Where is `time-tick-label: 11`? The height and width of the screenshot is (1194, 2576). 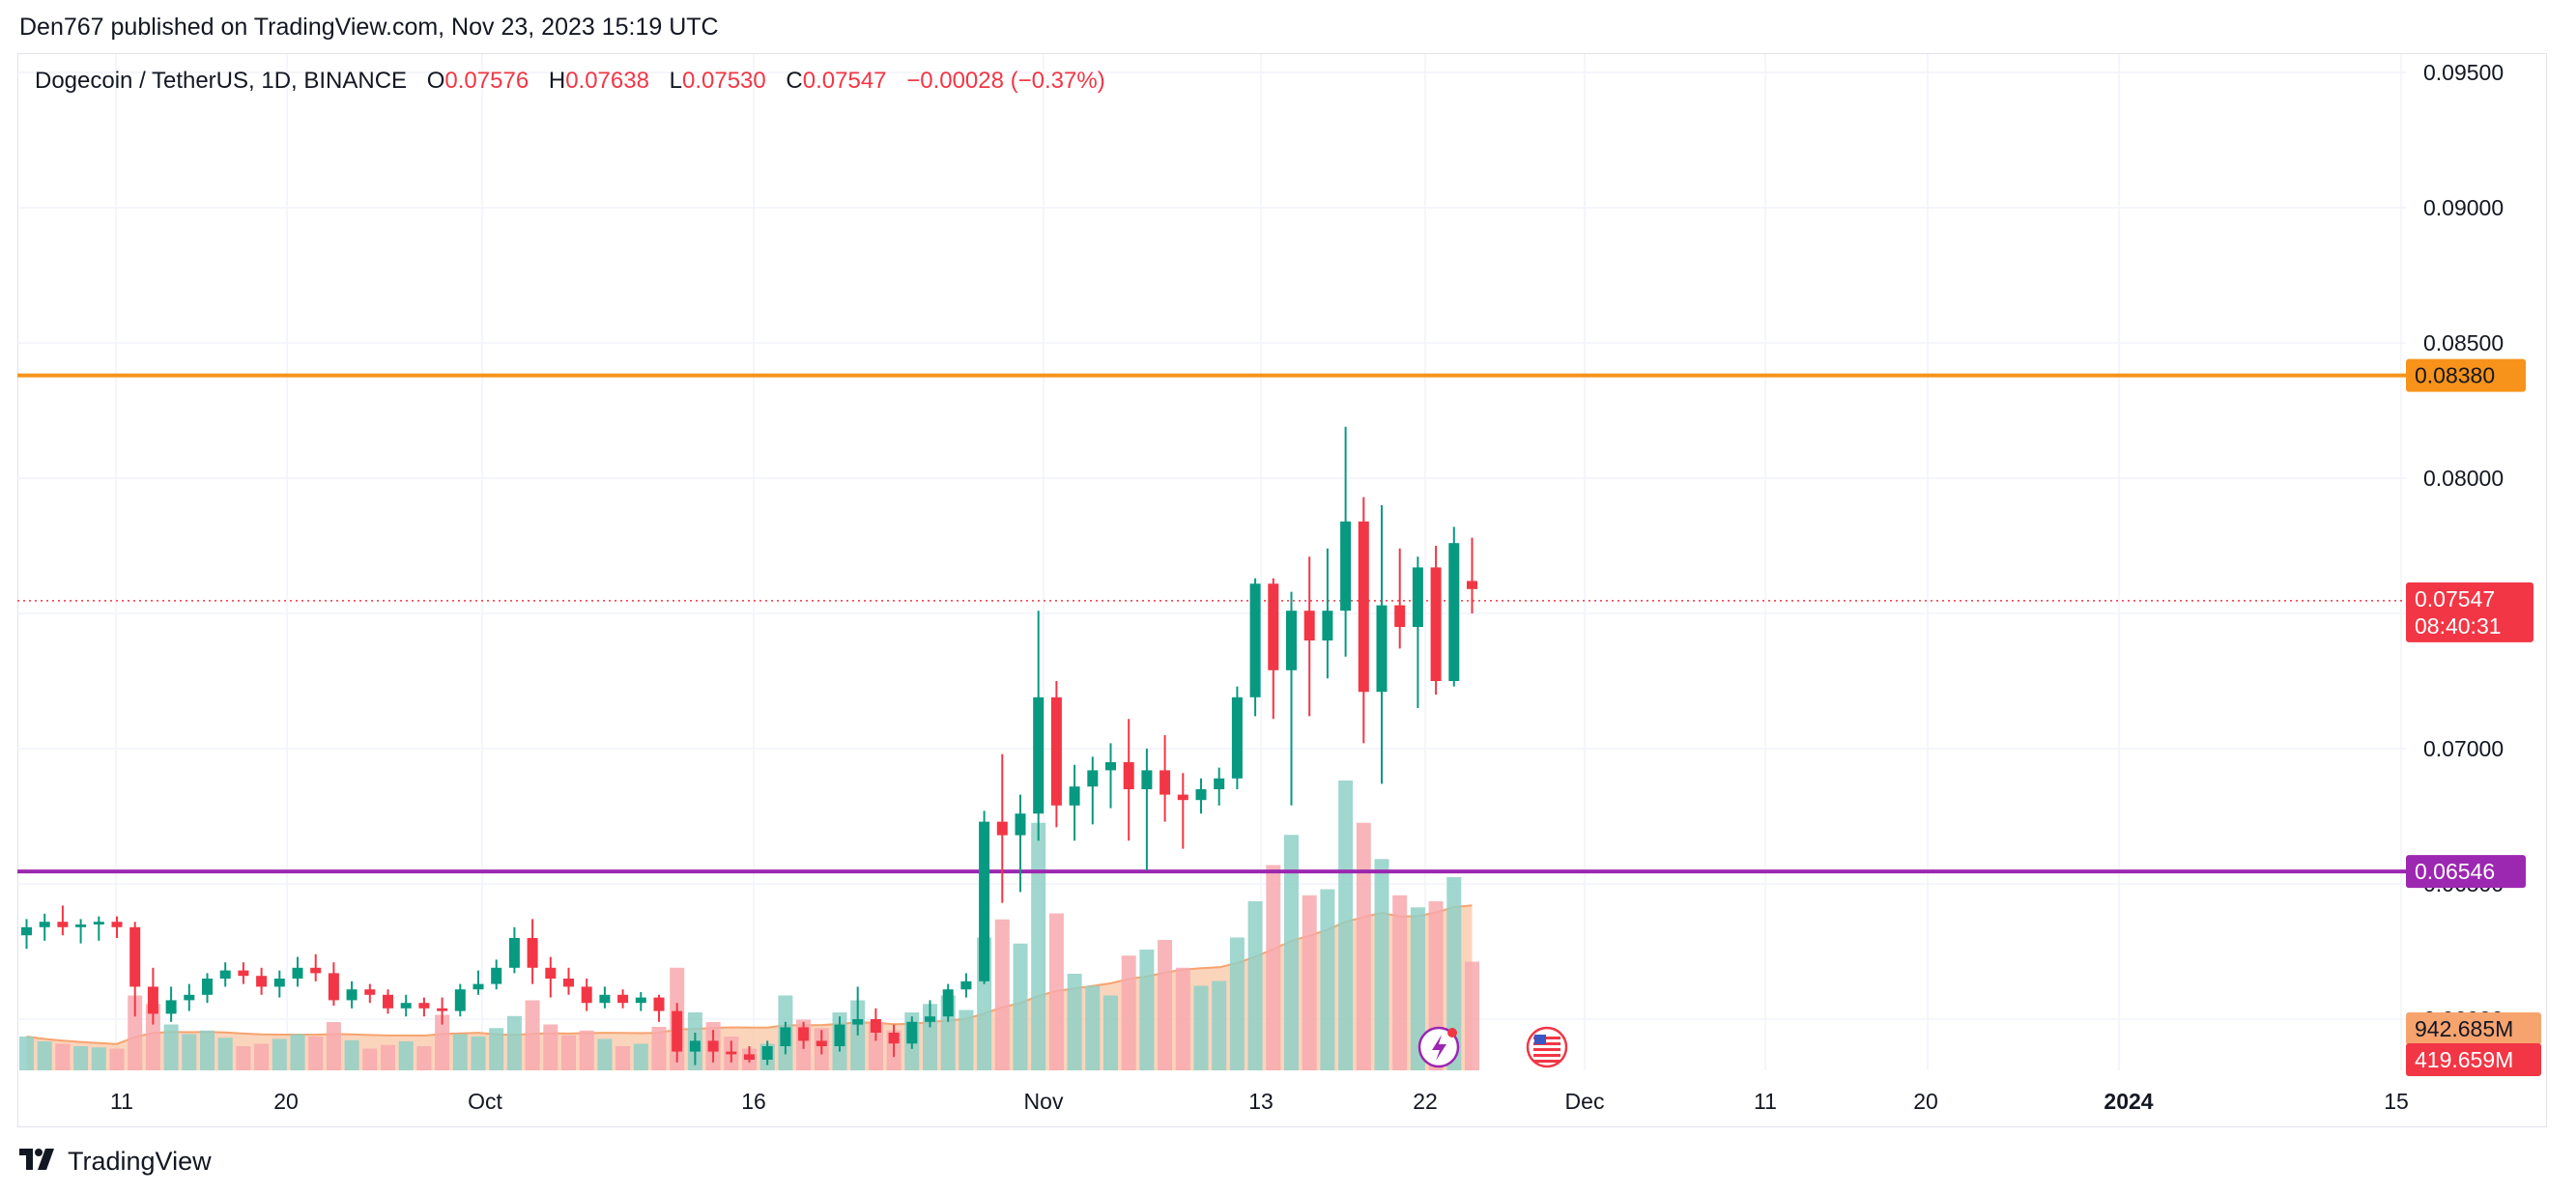
time-tick-label: 11 is located at coordinates (1766, 1102).